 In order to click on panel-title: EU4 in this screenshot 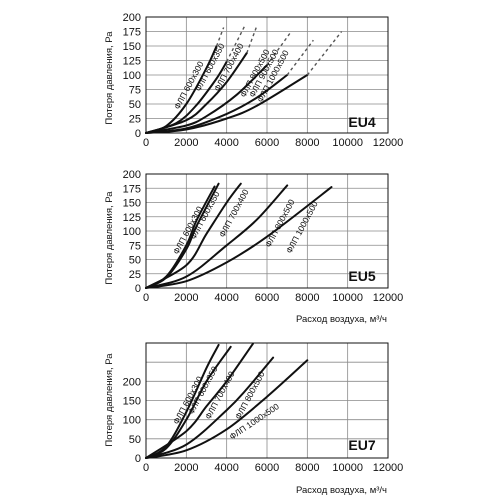, I will do `click(361, 122)`.